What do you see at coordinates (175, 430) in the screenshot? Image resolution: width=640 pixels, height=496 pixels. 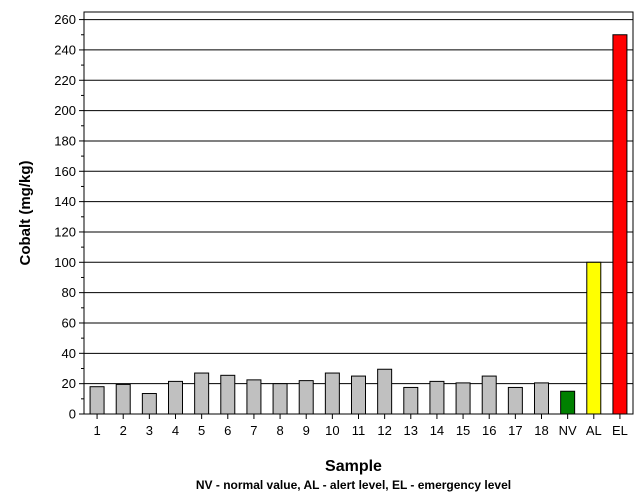 I see `x-tick-label: 4` at bounding box center [175, 430].